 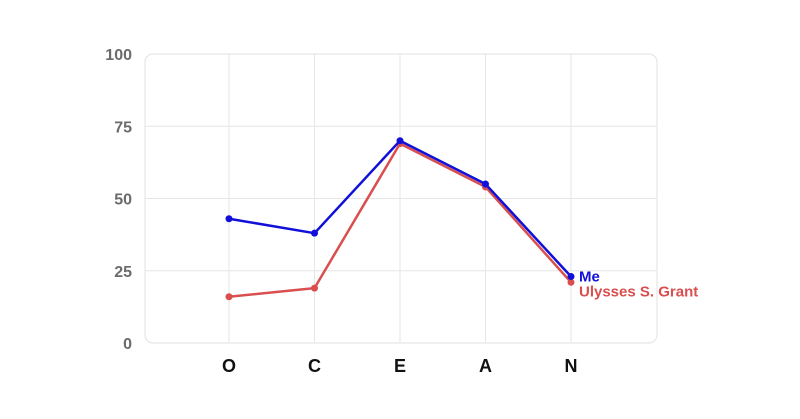 I want to click on y-tick-label: 0, so click(x=127, y=344).